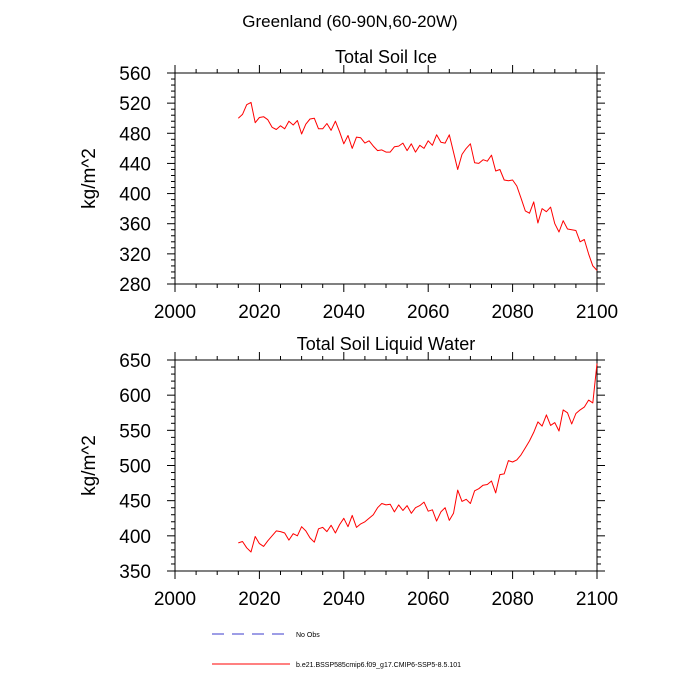 The image size is (700, 700). I want to click on panel-title: Total Soil Ice, so click(386, 57).